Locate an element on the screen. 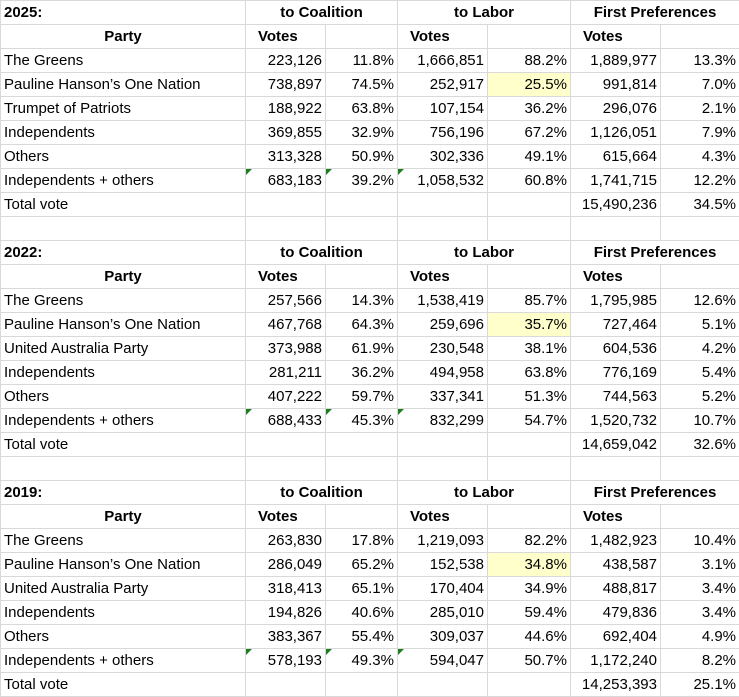 The image size is (739, 697). value-cell: 59.7% is located at coordinates (361, 396).